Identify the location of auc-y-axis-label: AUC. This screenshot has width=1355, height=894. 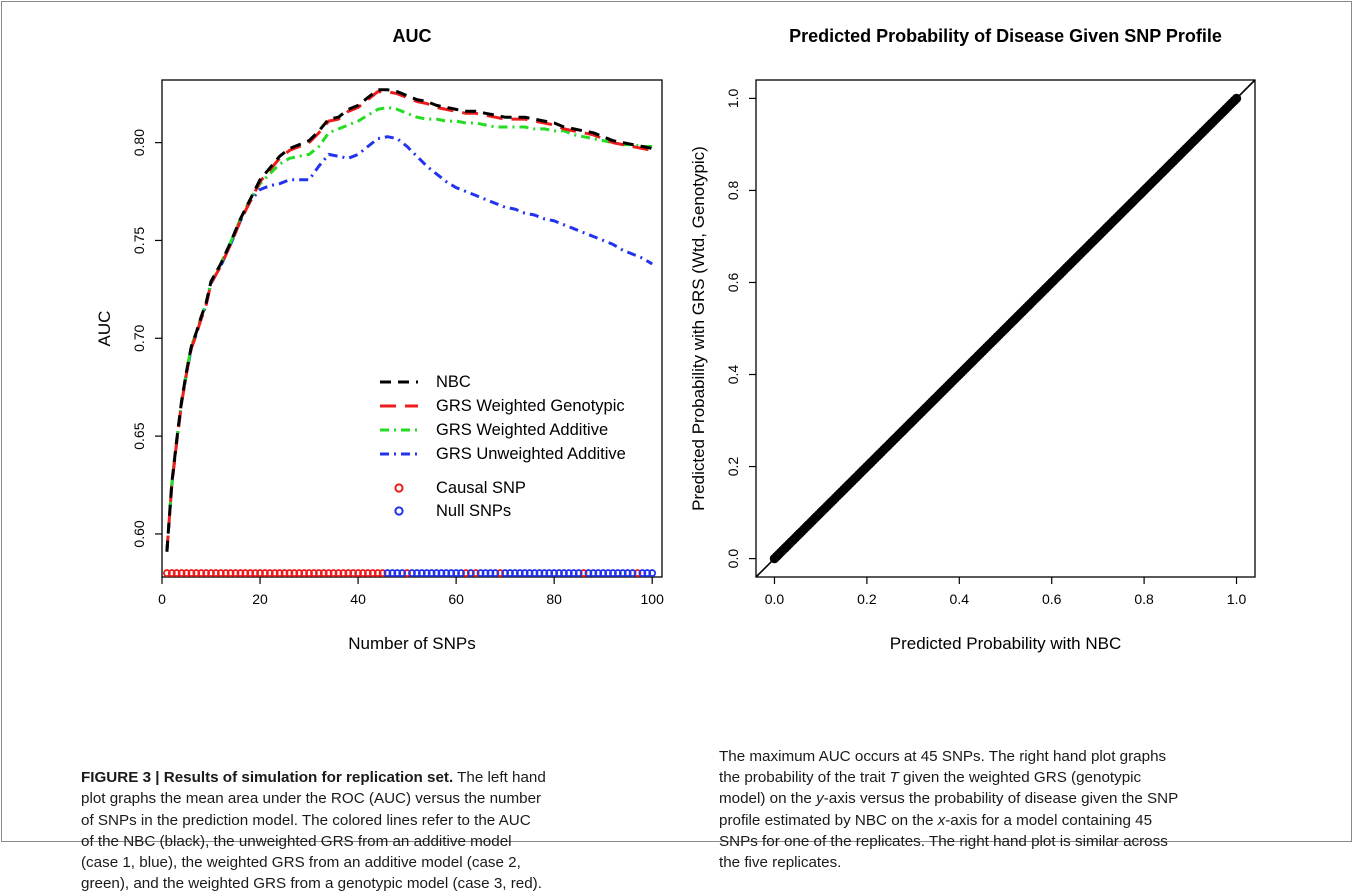
(104, 329).